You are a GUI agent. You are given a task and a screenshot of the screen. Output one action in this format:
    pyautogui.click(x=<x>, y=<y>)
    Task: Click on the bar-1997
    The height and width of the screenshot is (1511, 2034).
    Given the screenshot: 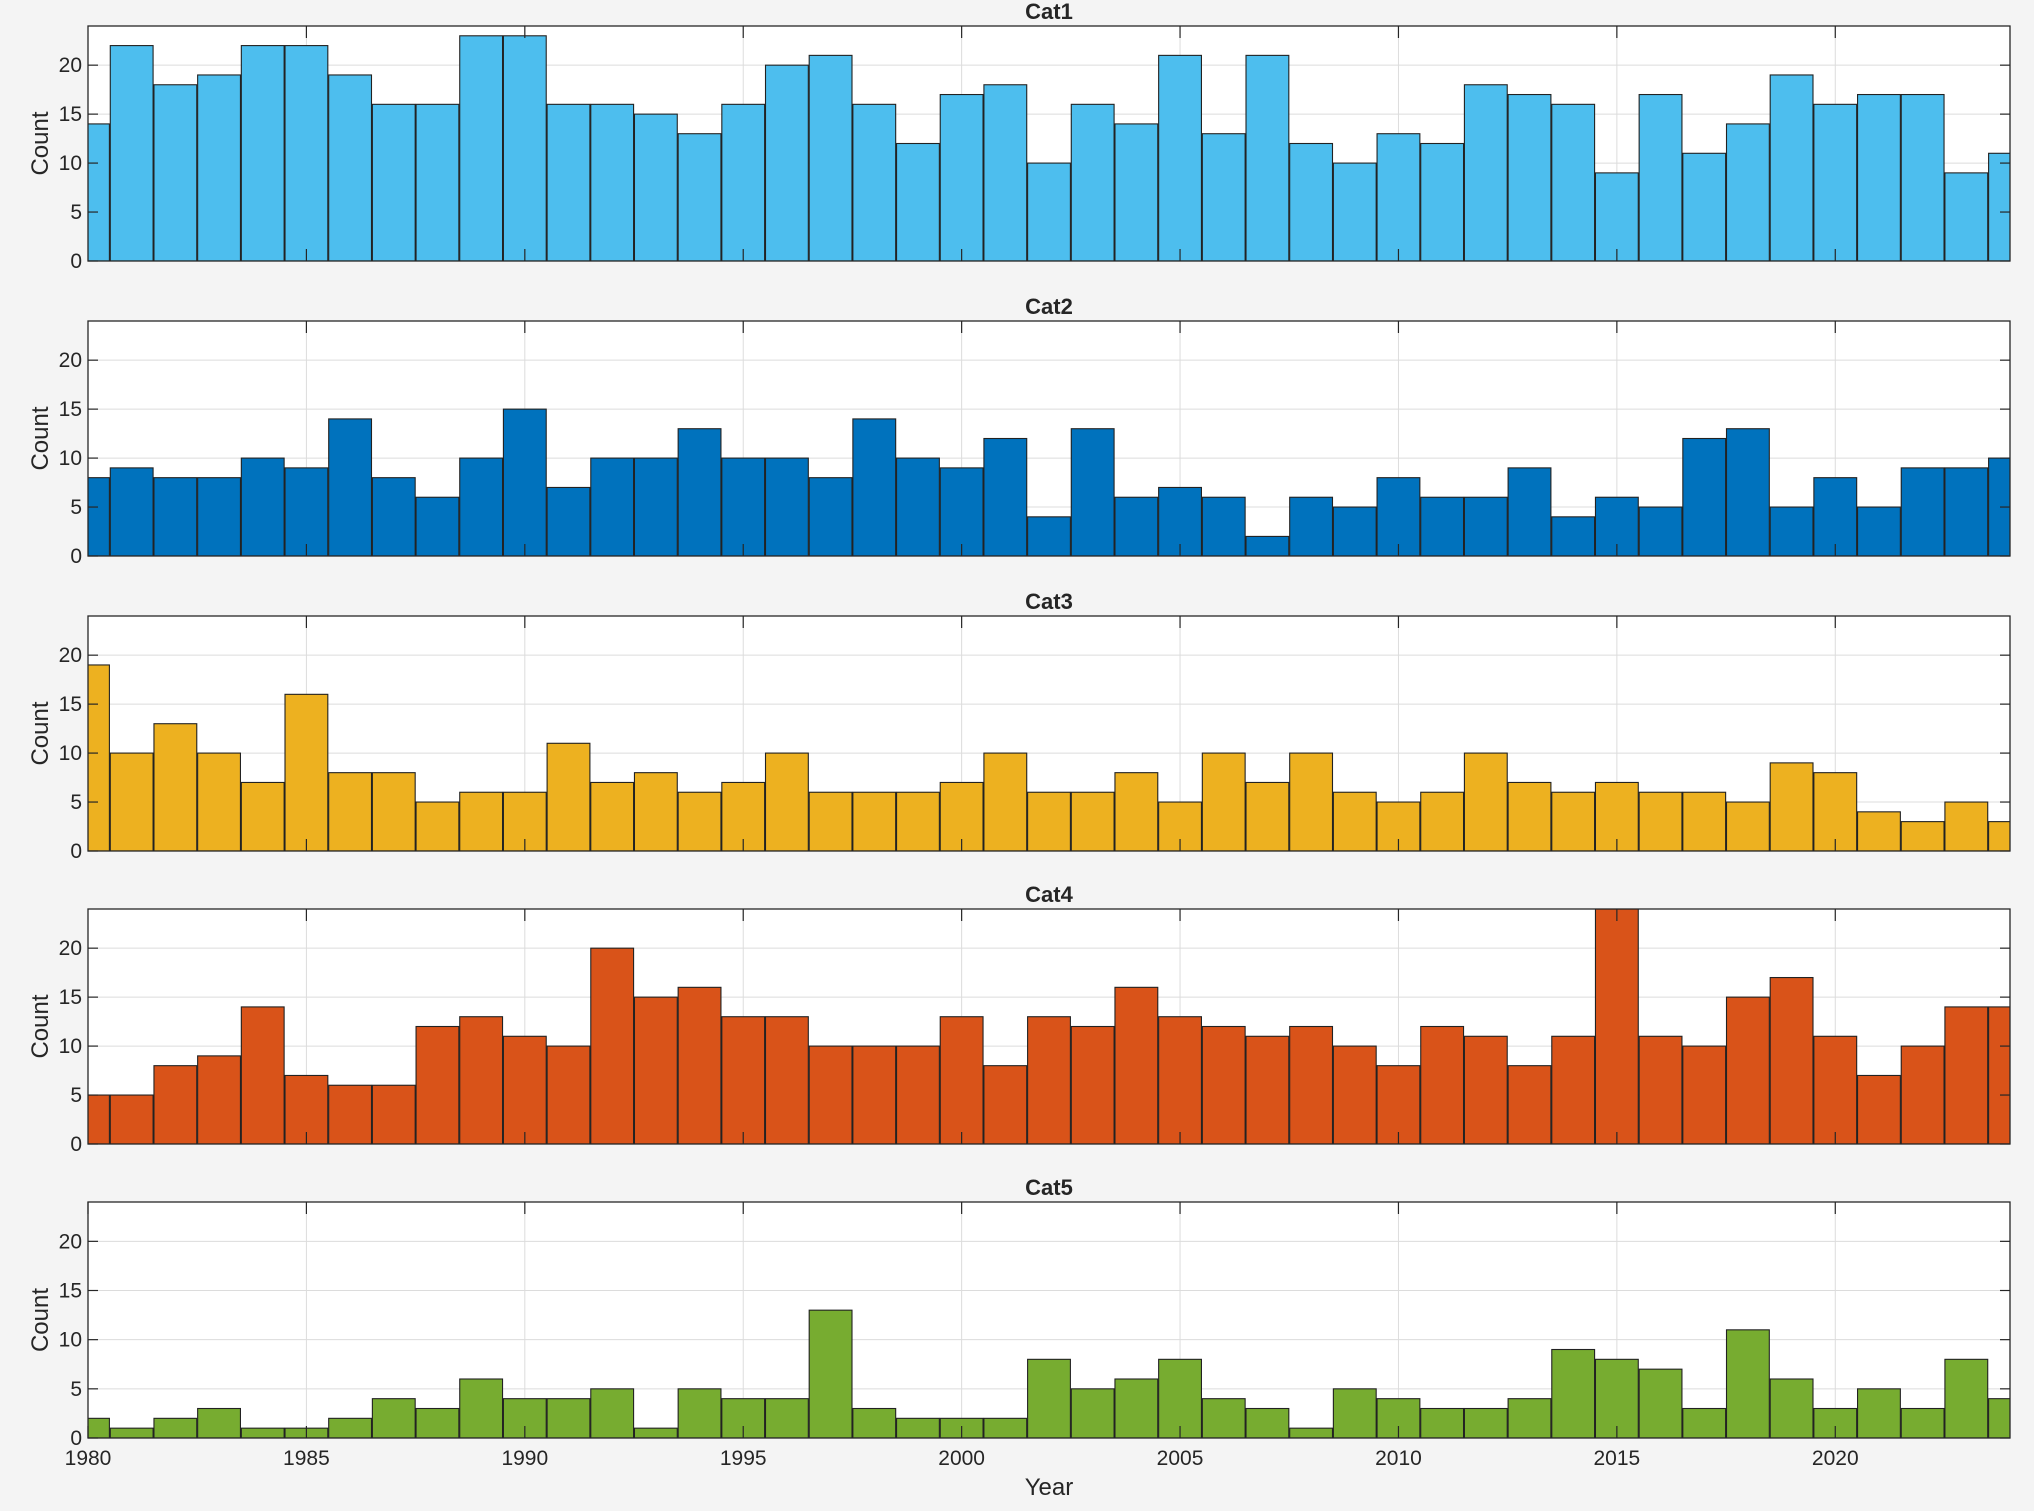 What is the action you would take?
    pyautogui.click(x=830, y=157)
    